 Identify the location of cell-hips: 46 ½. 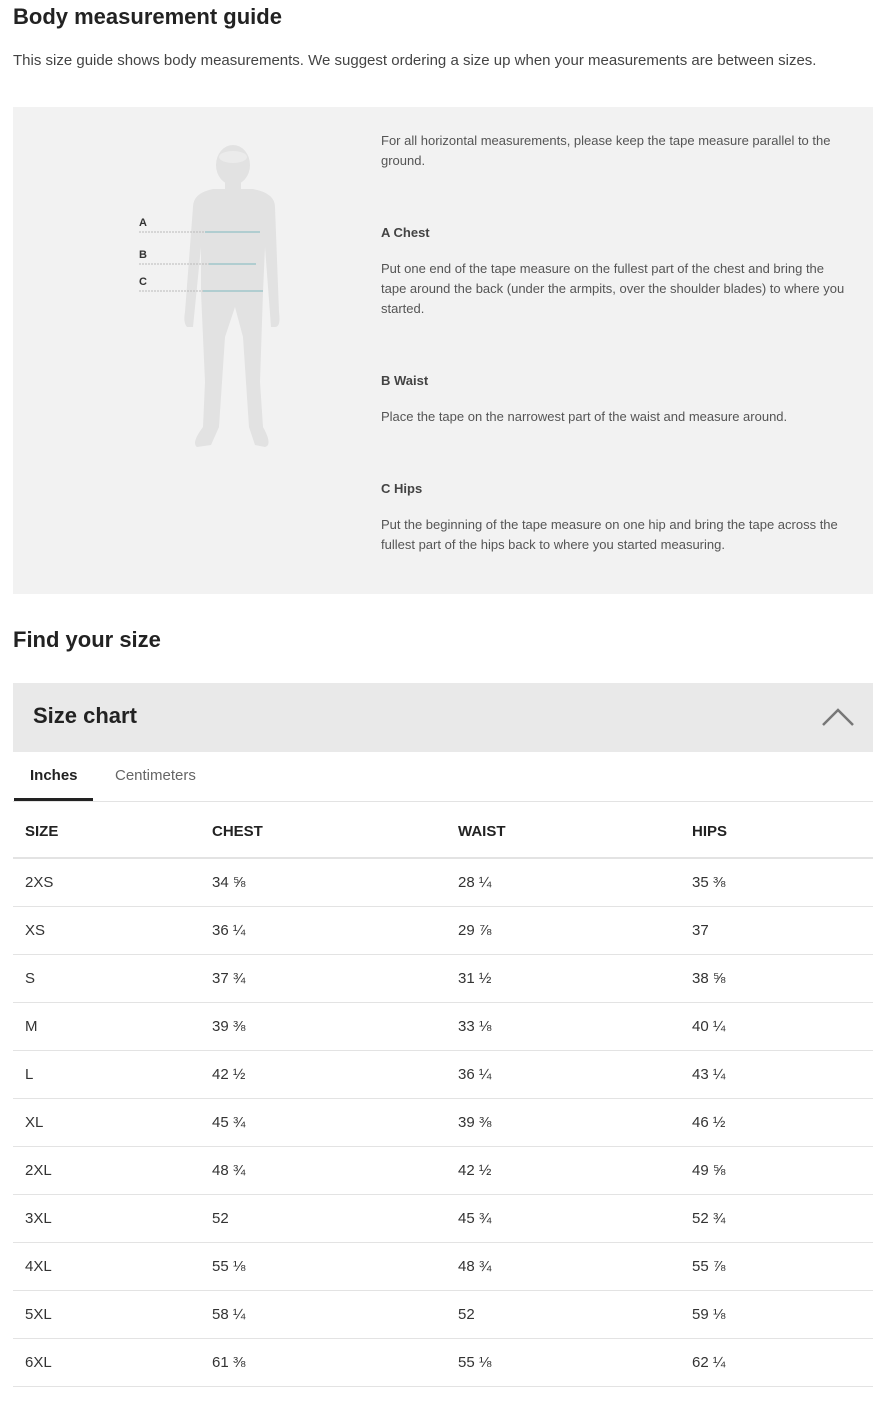
(709, 1122).